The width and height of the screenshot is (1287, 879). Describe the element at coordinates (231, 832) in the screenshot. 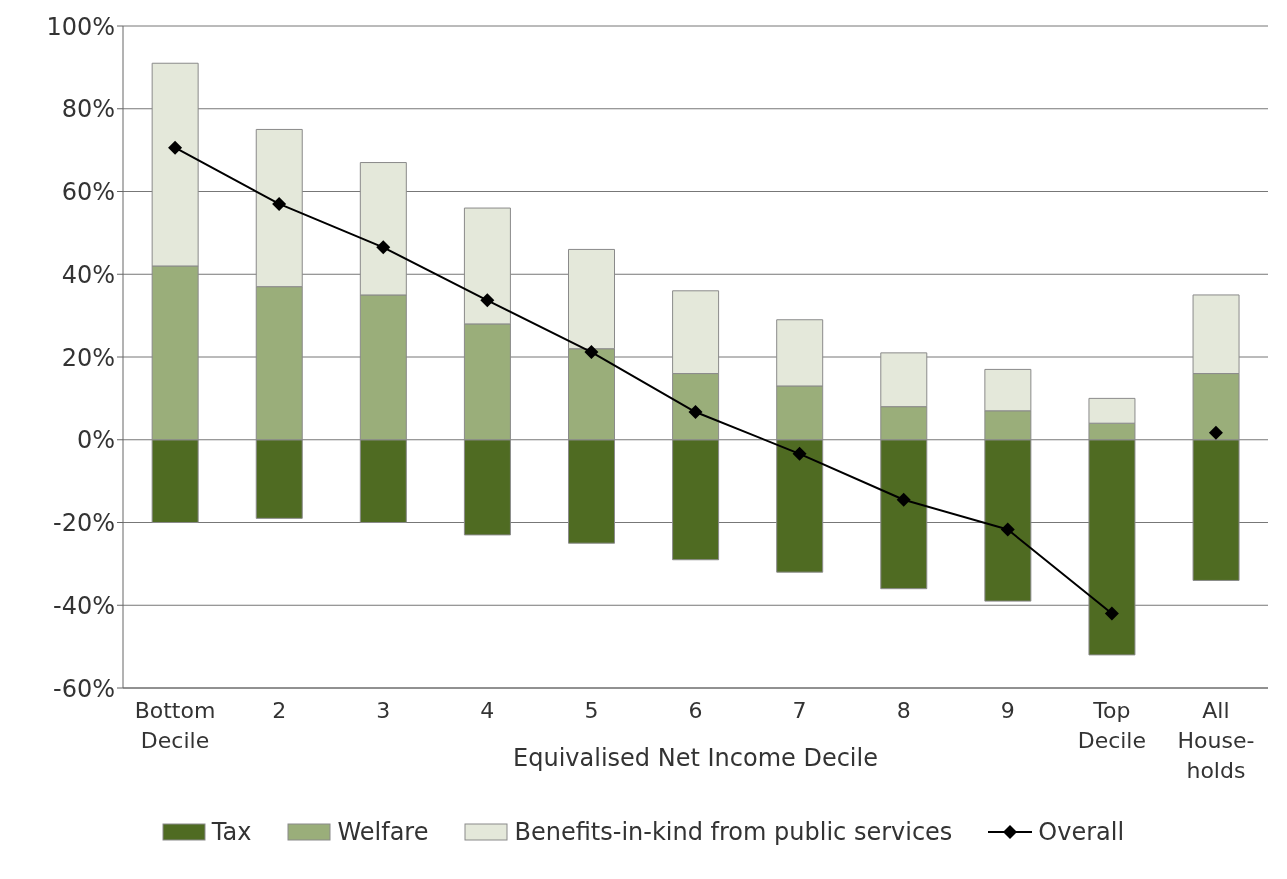

I see `legend-label: Tax` at that location.